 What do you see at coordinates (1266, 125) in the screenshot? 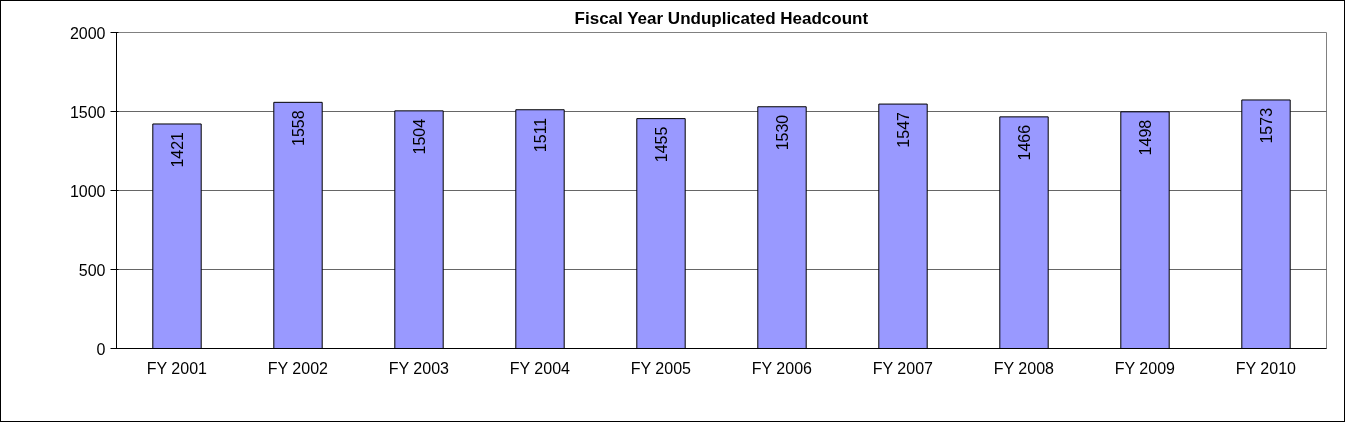
I see `data-label: 1573` at bounding box center [1266, 125].